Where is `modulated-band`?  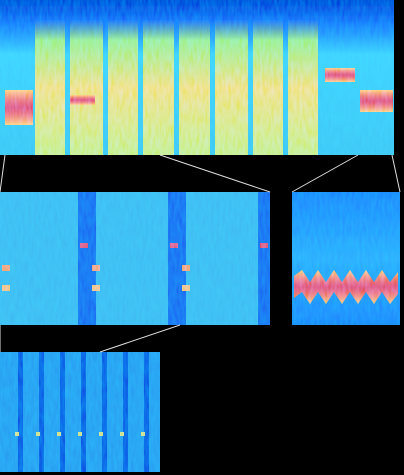
modulated-band is located at coordinates (346, 287).